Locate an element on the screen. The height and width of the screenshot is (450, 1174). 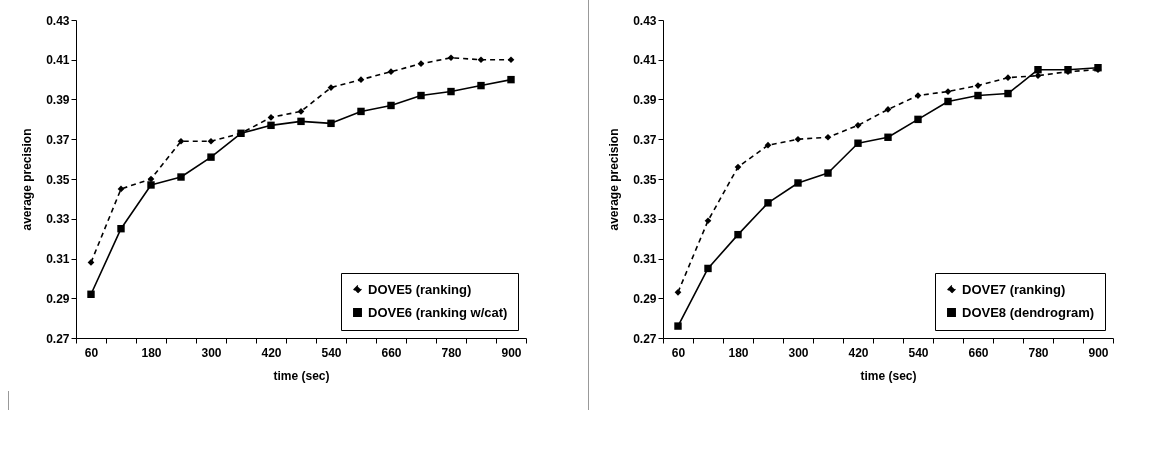
legend-label: DOVE8 (dendrogram) is located at coordinates (1028, 312).